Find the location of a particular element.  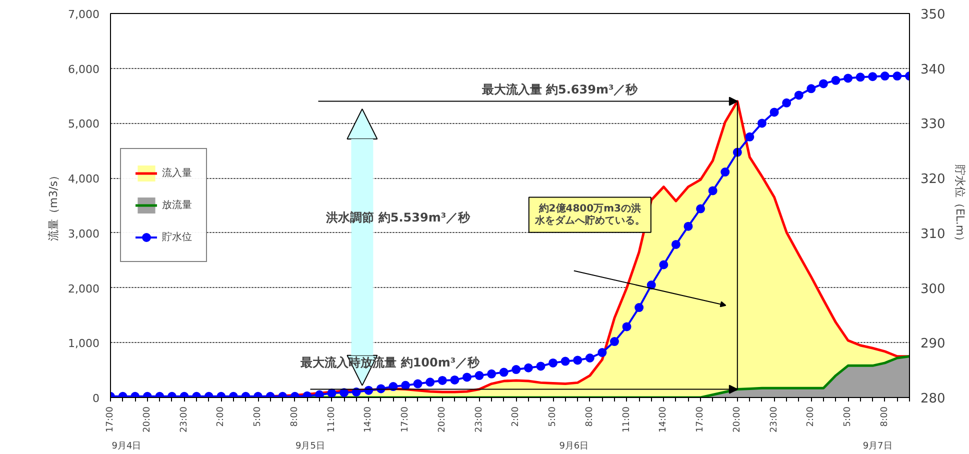

y2-tick-label: 310 is located at coordinates (933, 234).